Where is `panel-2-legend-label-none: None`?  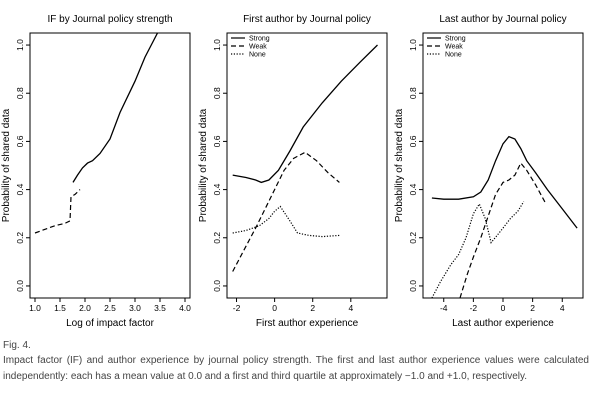 panel-2-legend-label-none: None is located at coordinates (257, 55).